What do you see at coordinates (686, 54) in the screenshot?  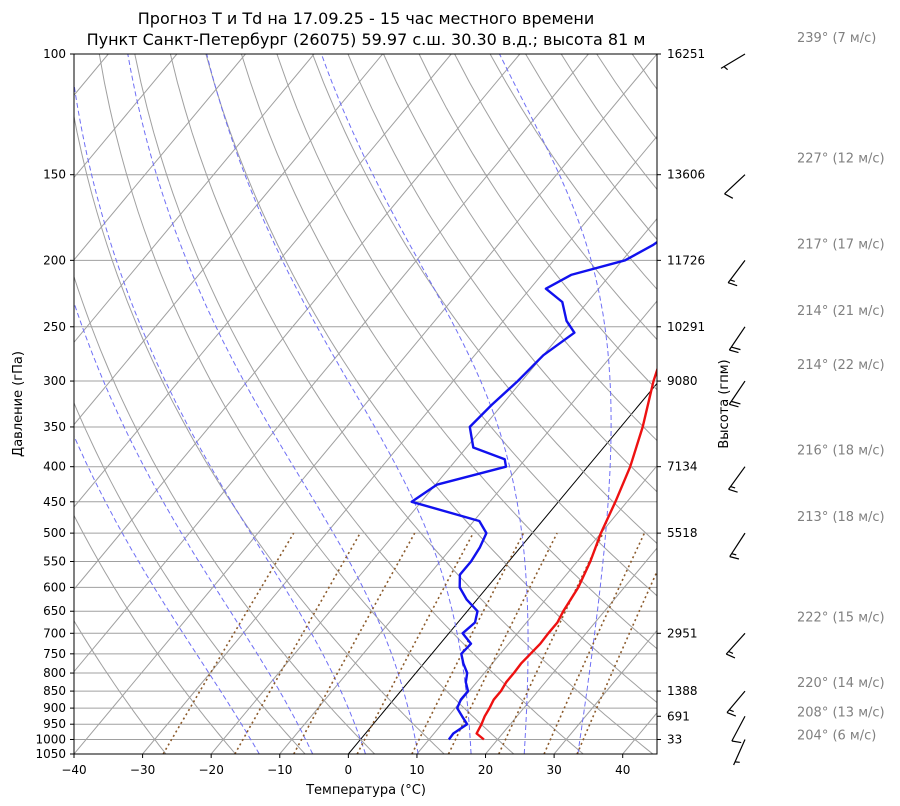 I see `height-label: 16251` at bounding box center [686, 54].